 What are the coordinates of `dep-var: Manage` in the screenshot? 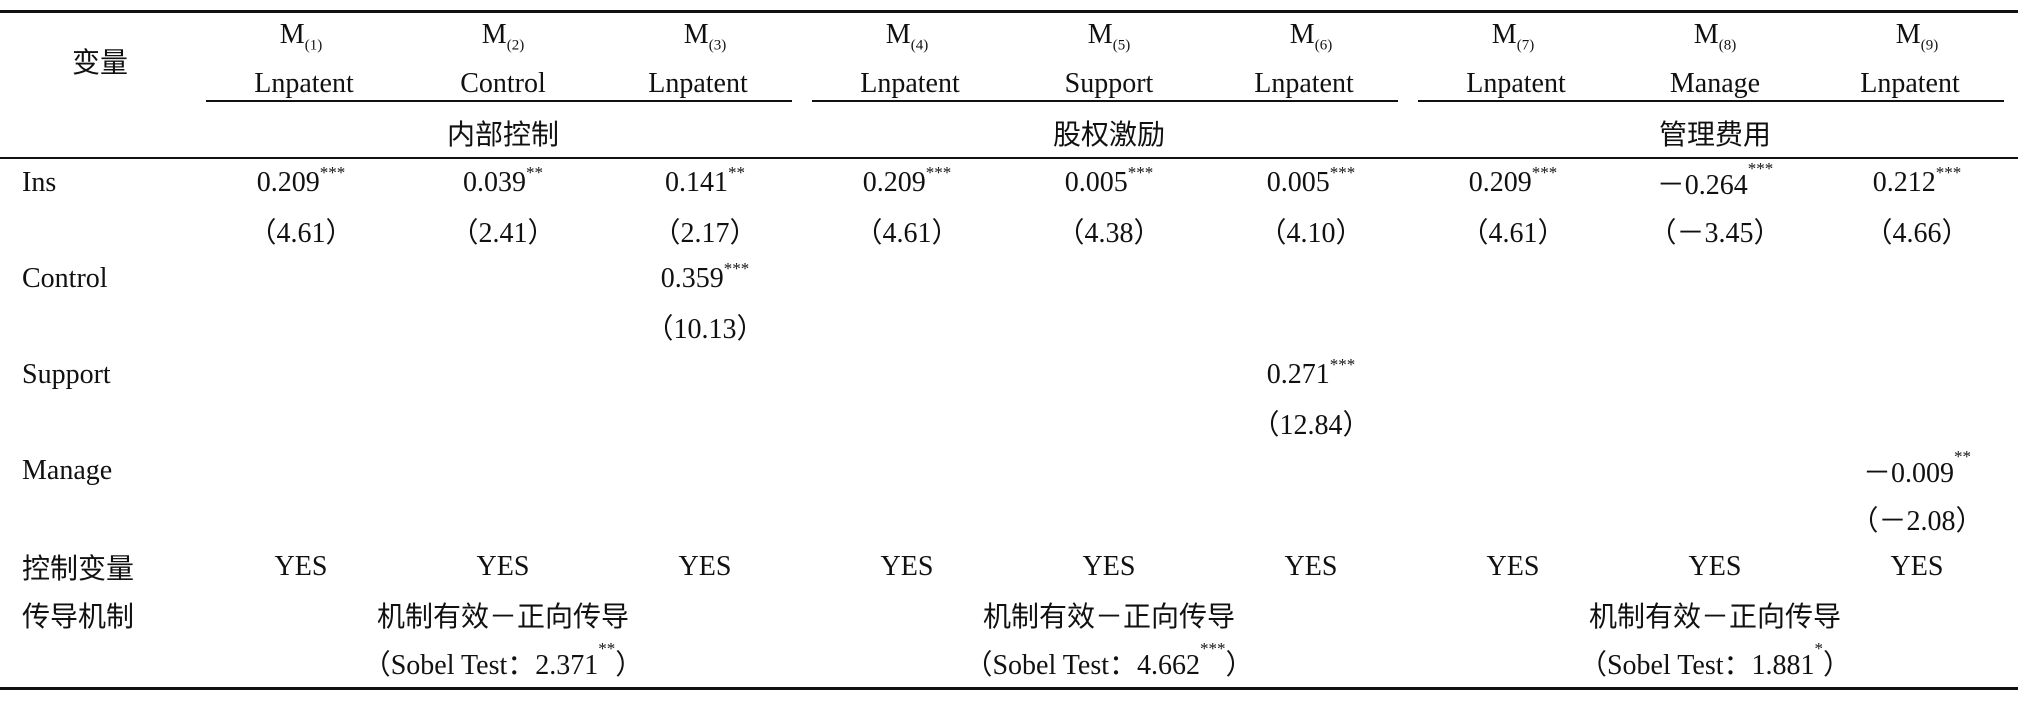 It's located at (1715, 85).